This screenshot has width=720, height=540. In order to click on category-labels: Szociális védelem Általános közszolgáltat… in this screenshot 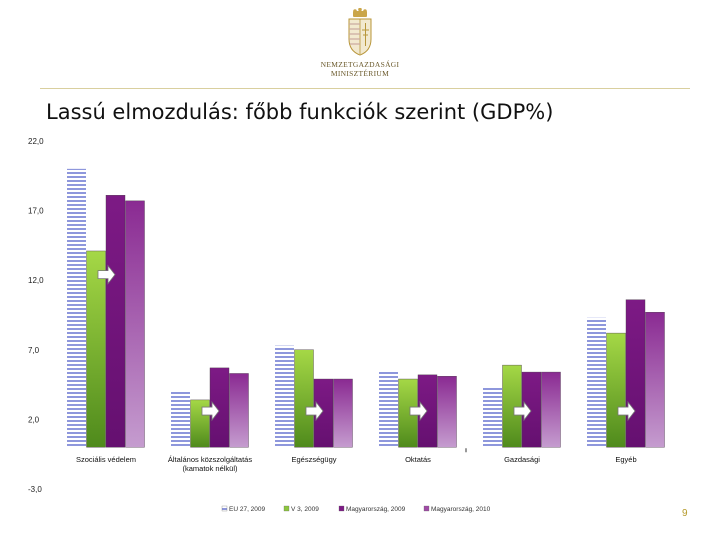, I will do `click(356, 460)`.